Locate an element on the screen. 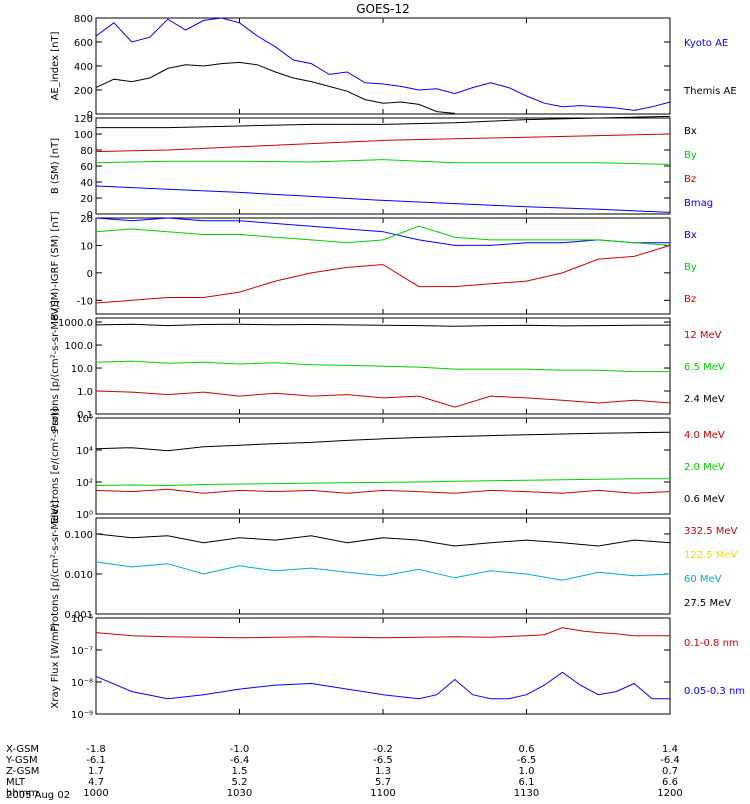 The height and width of the screenshot is (804, 750). y-tick-label: 10⁶ is located at coordinates (84, 419).